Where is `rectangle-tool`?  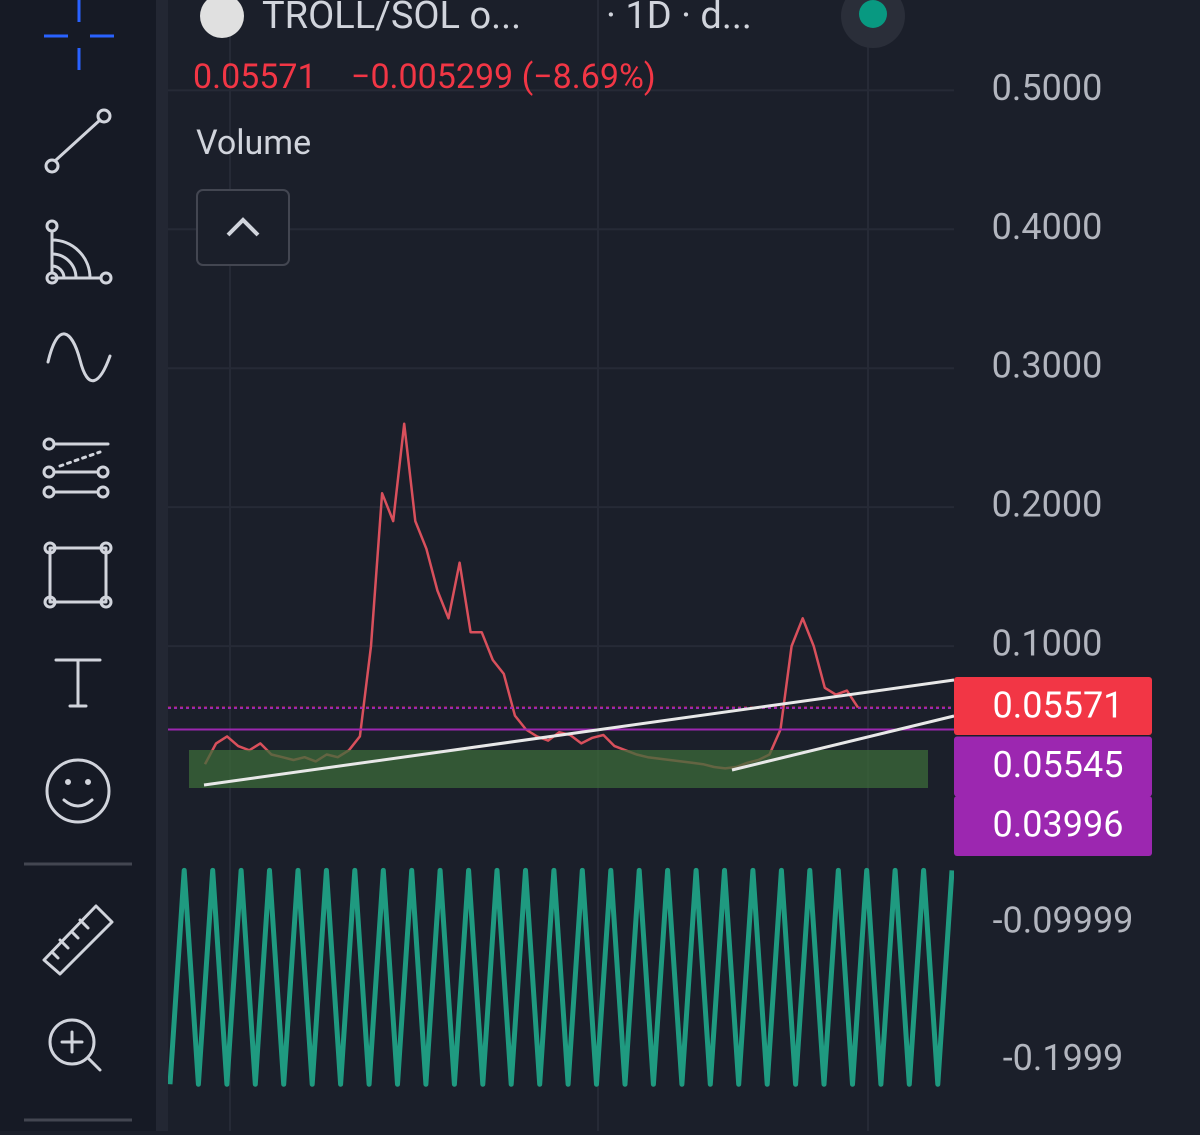 rectangle-tool is located at coordinates (78, 575).